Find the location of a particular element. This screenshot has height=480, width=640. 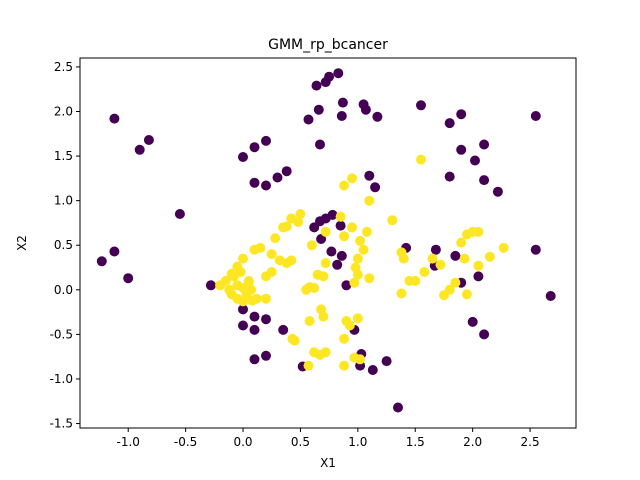

x-tick-label: 2.0 is located at coordinates (472, 442).